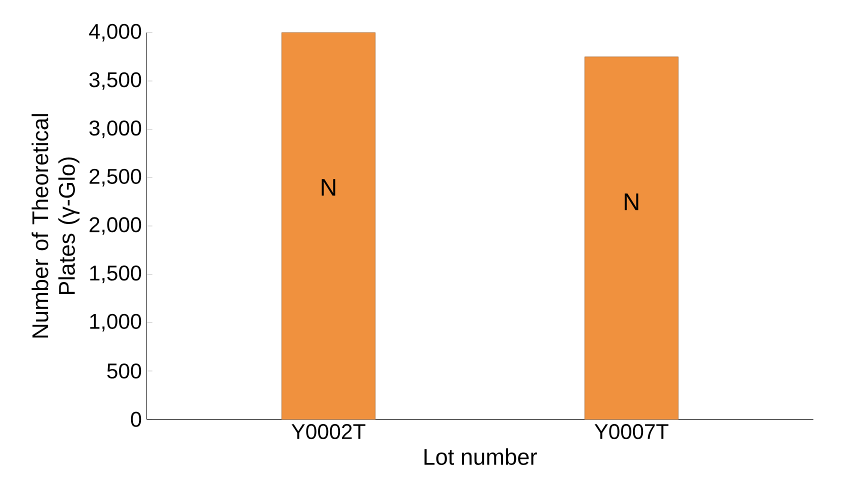 The height and width of the screenshot is (502, 848). I want to click on y-tick-label: 2,500, so click(116, 177).